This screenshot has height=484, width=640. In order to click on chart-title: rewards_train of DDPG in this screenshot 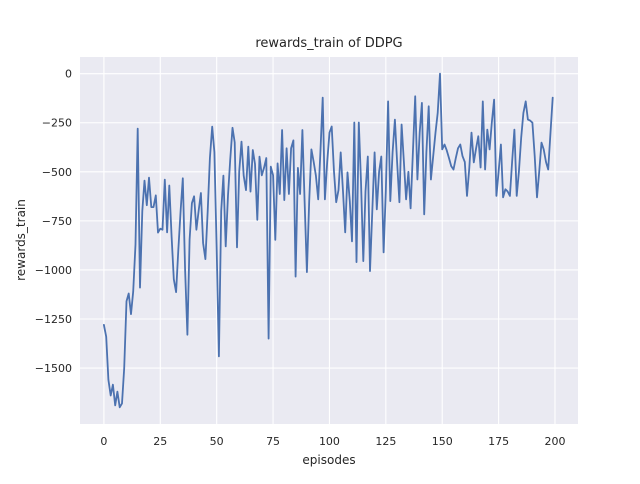, I will do `click(328, 43)`.